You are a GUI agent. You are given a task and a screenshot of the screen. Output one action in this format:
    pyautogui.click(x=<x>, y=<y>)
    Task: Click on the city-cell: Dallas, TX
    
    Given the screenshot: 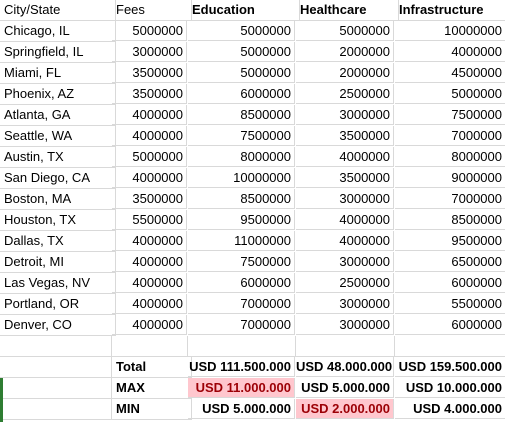 What is the action you would take?
    pyautogui.click(x=58, y=241)
    